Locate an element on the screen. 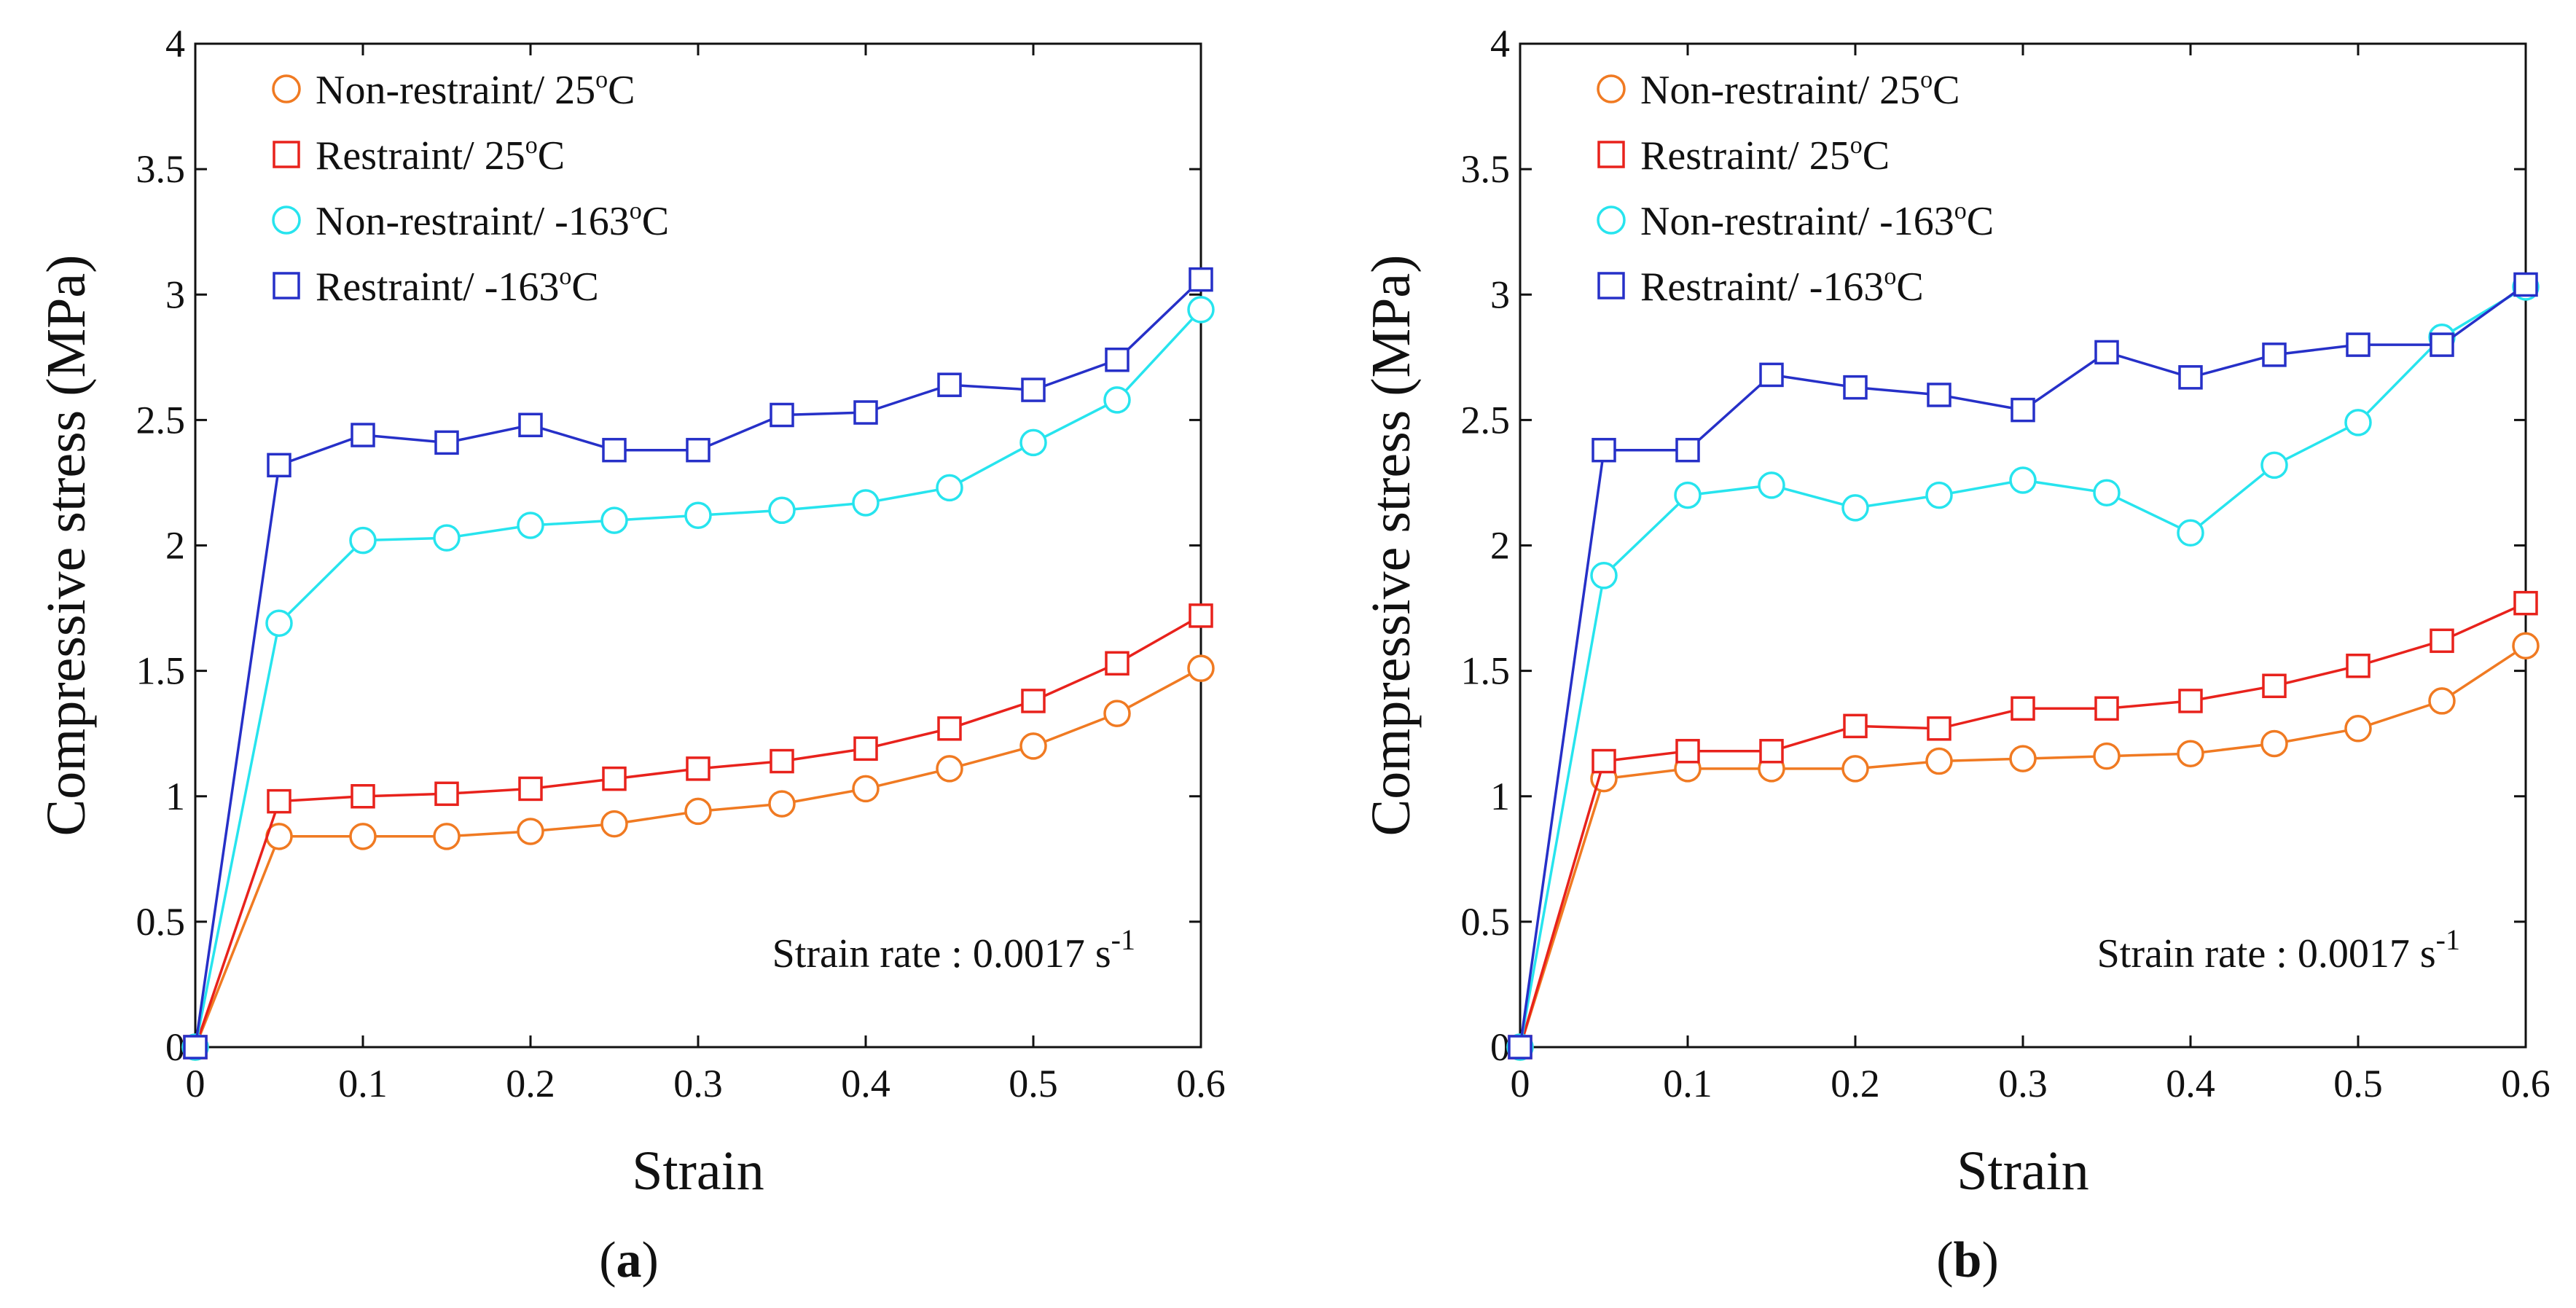 The image size is (2576, 1308). y-axis-title: Compressive stress (MPa) is located at coordinates (66, 546).